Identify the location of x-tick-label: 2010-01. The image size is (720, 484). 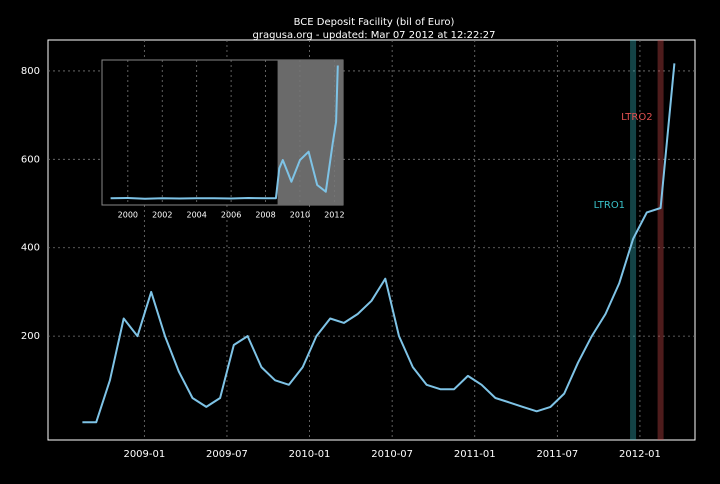
(310, 454).